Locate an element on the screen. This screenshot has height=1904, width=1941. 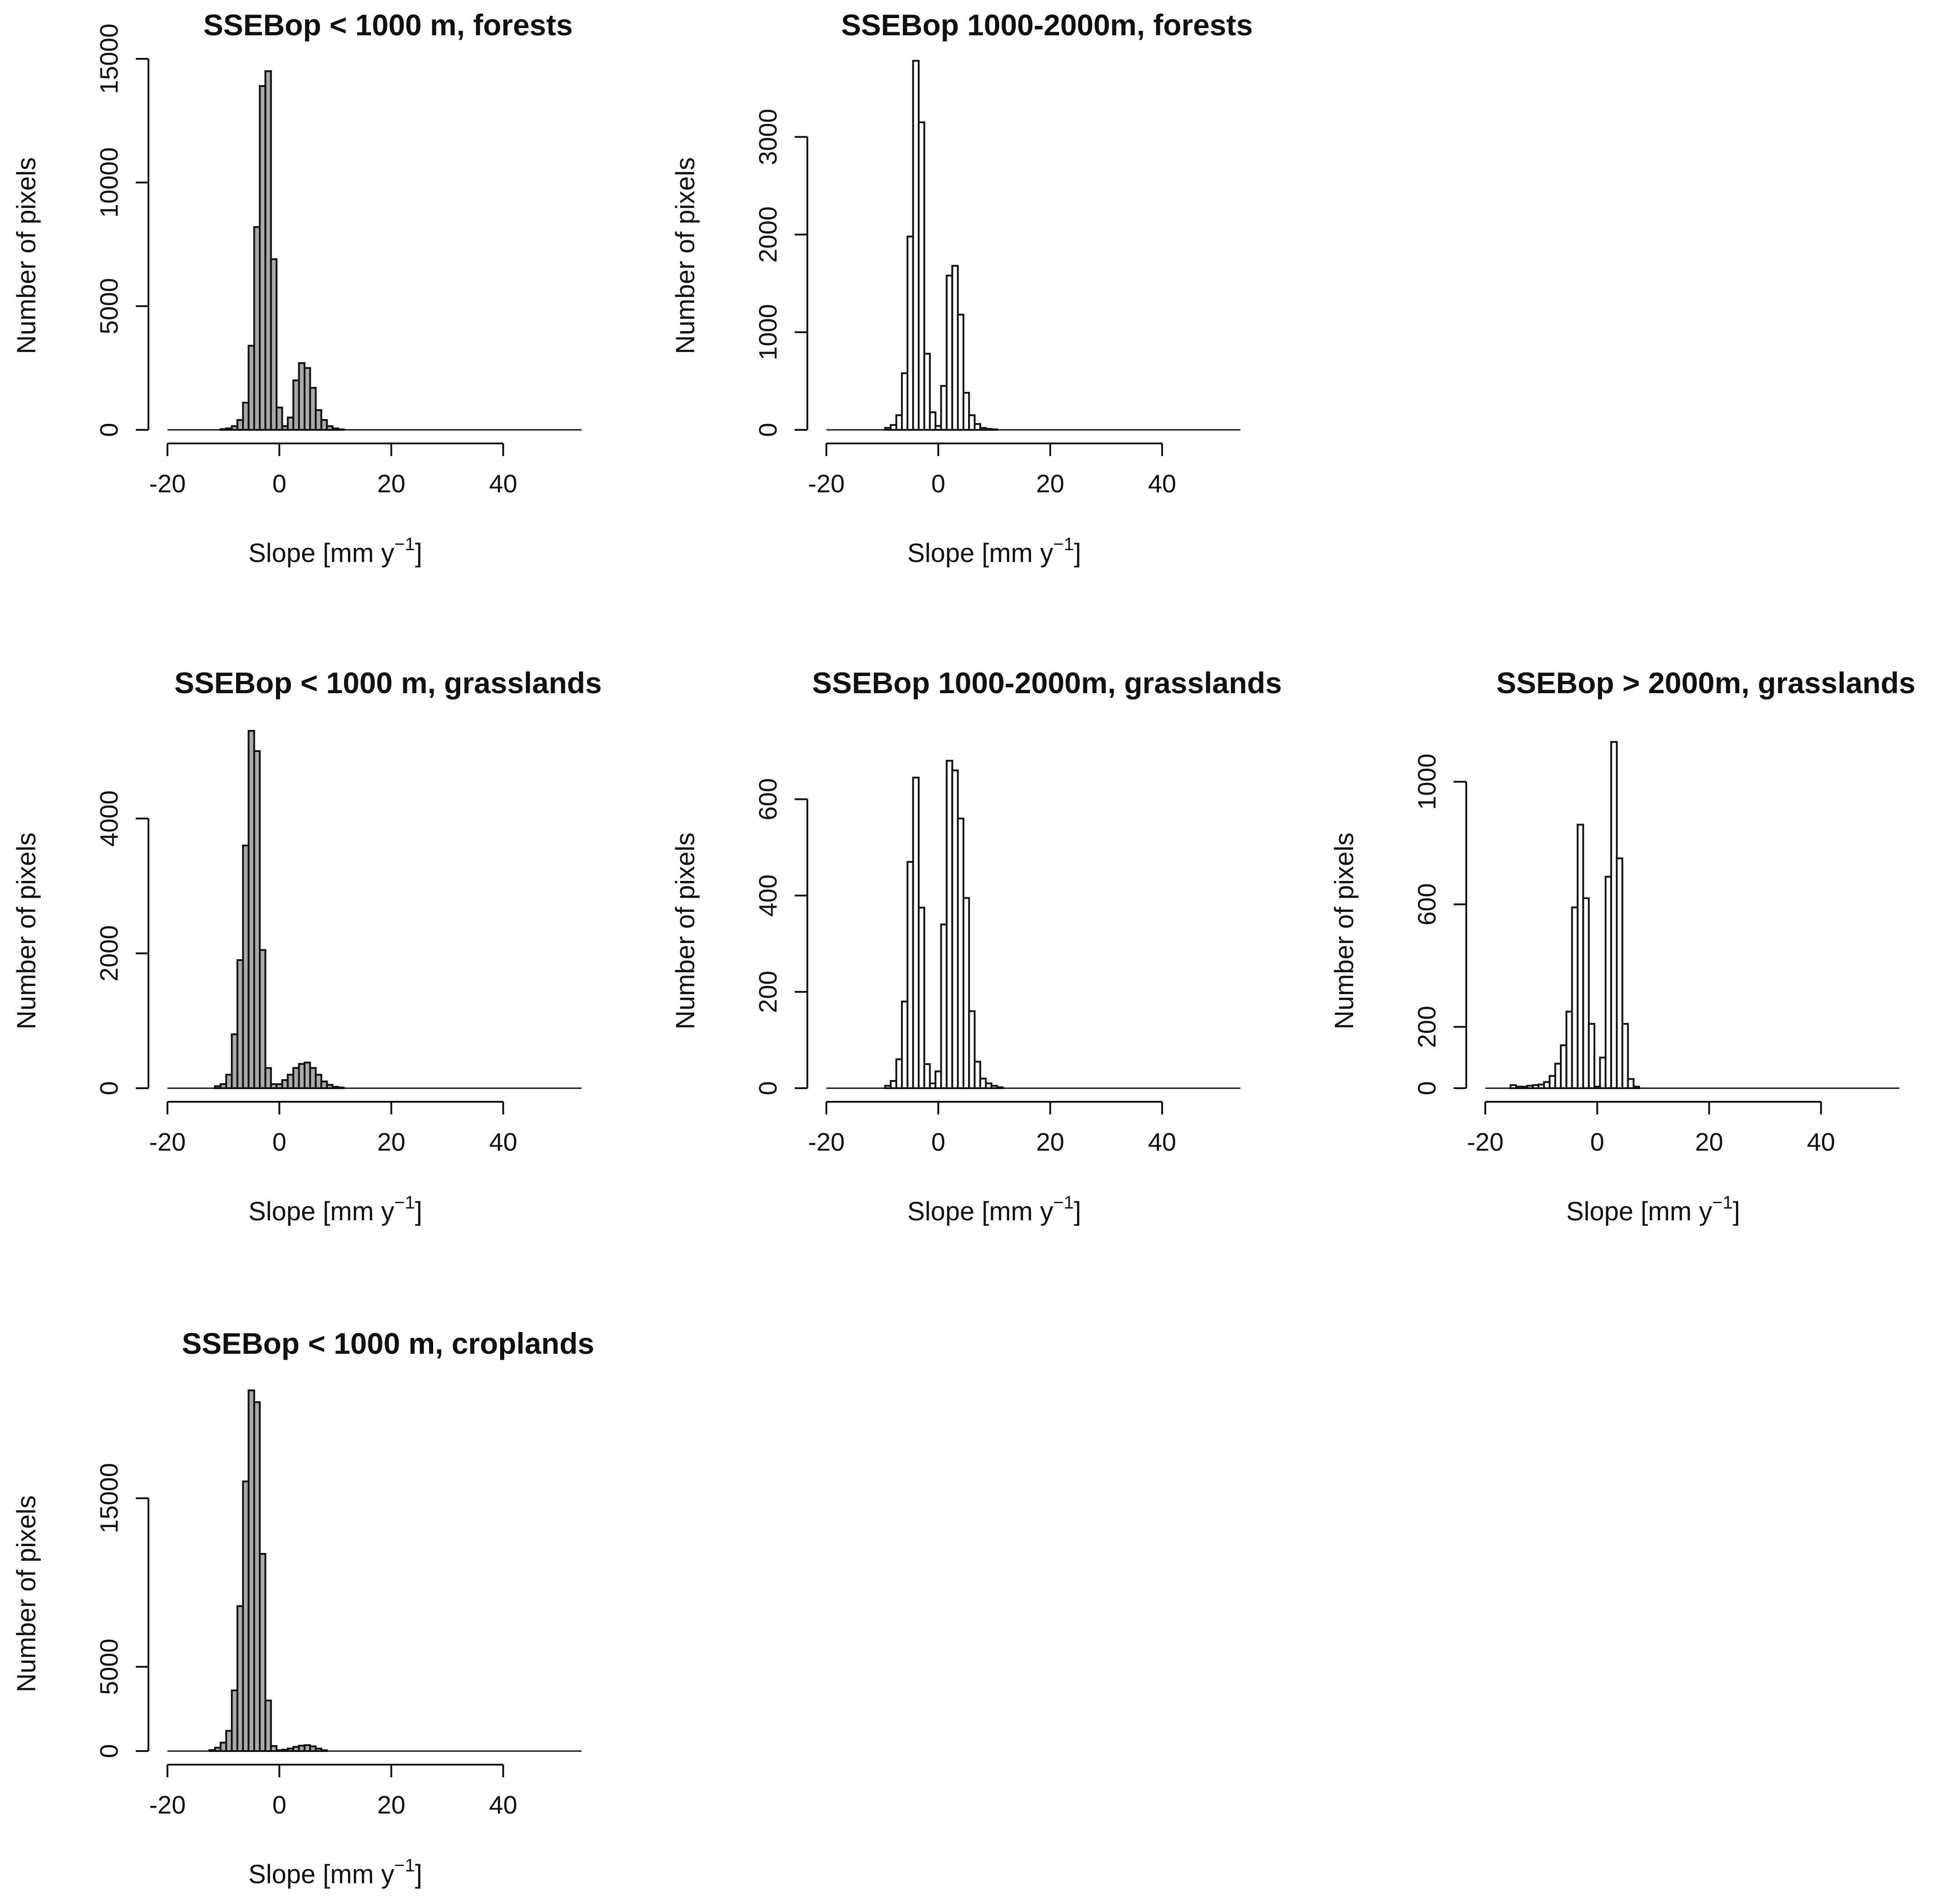
y-tick-label: 4000 is located at coordinates (109, 819).